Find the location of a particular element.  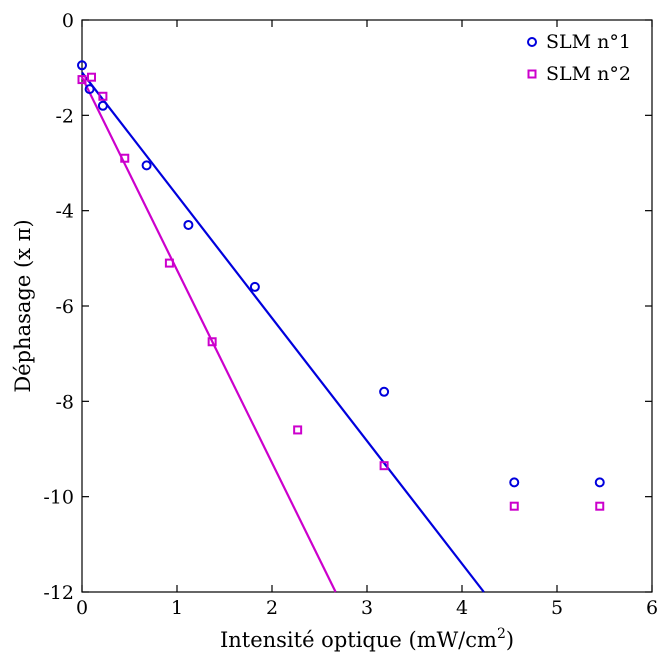

x-tick-label: 3 is located at coordinates (367, 608).